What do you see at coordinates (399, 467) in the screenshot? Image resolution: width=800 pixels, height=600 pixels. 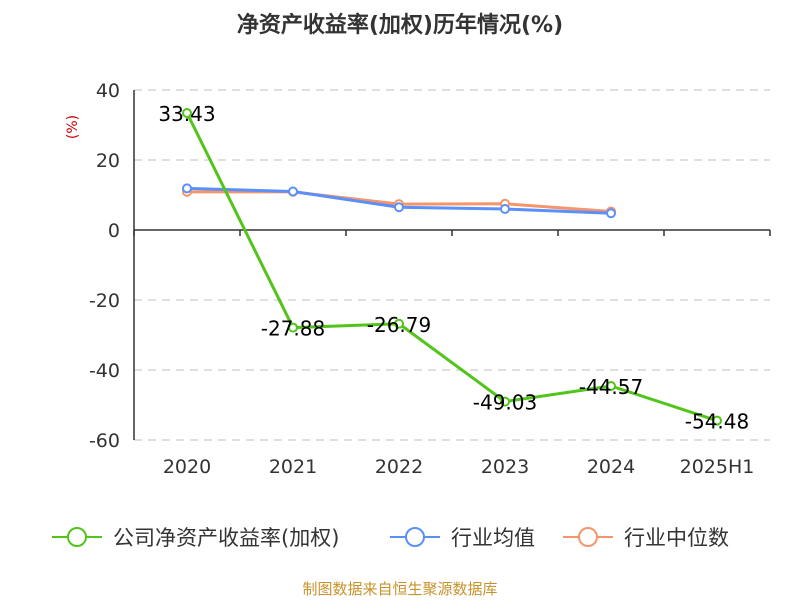 I see `x-tick-label: 2022` at bounding box center [399, 467].